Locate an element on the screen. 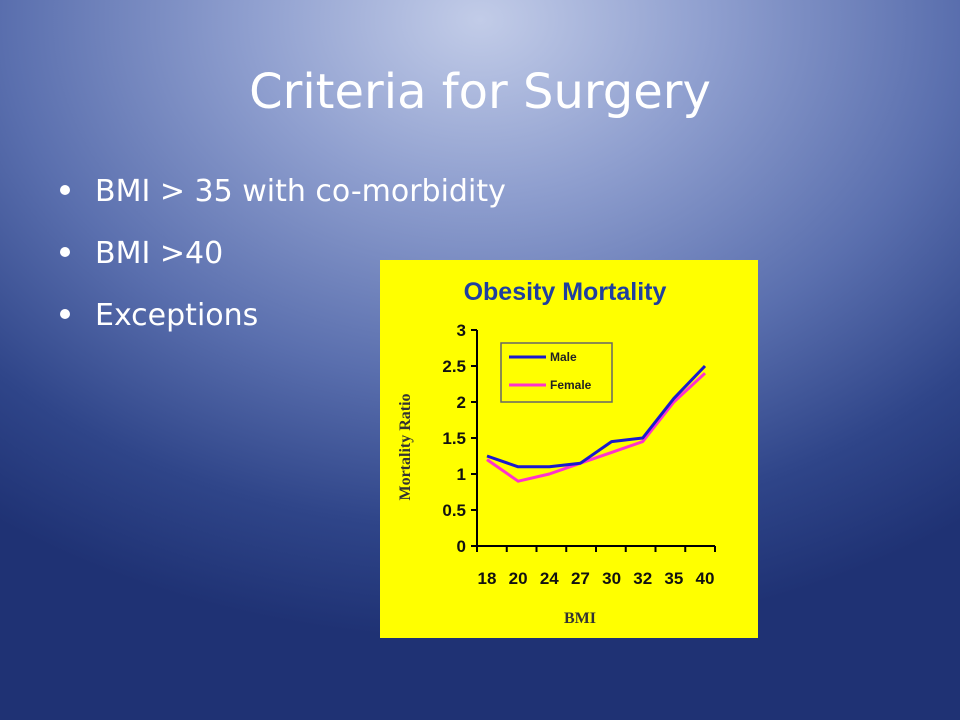 The height and width of the screenshot is (720, 960). y-tick-label: 2.5 is located at coordinates (454, 366).